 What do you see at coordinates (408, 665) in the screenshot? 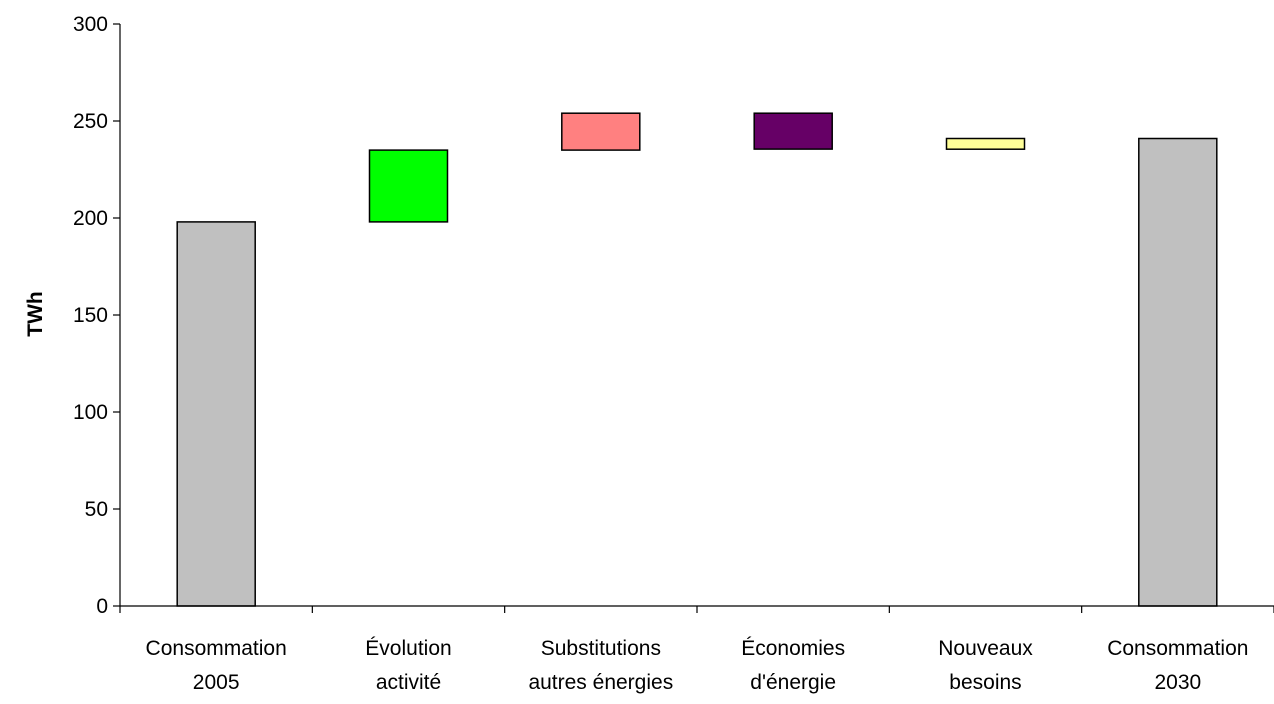
I see `x-category-label-1: Évolution activité` at bounding box center [408, 665].